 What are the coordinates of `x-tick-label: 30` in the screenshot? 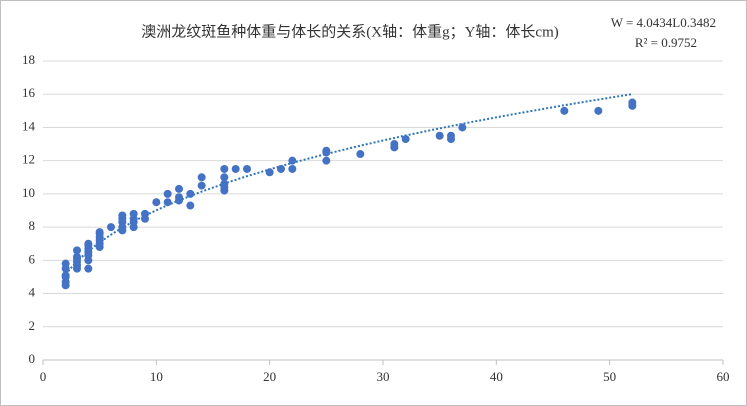 It's located at (383, 376).